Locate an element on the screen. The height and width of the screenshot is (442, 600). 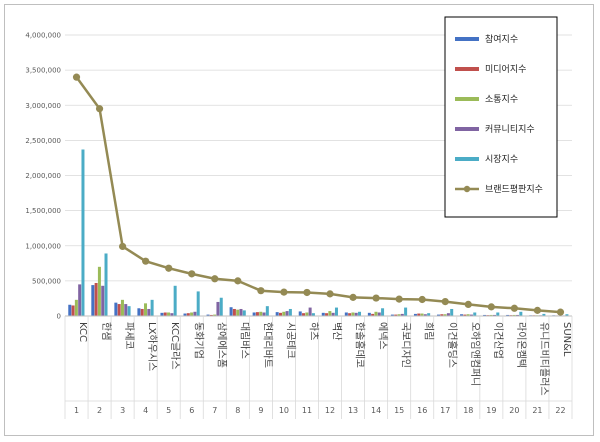
x-index-label: 19 is located at coordinates (491, 410).